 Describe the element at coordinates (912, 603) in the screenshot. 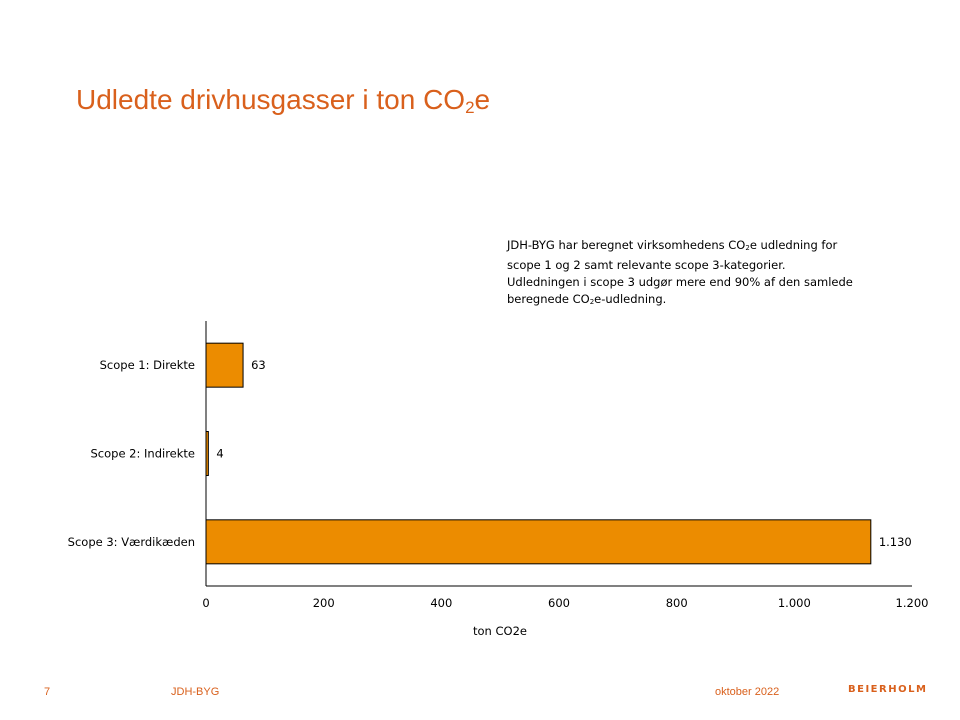

I see `x-tick-label: 1.200` at that location.